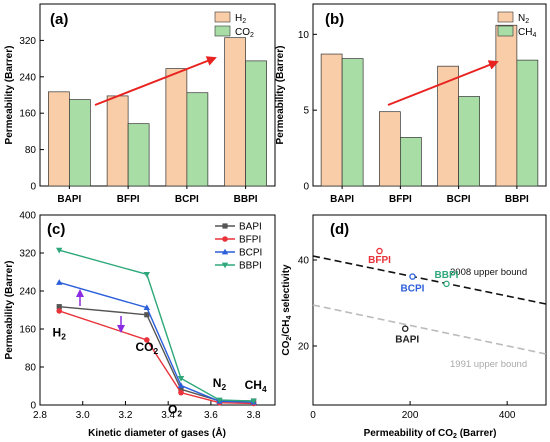 The height and width of the screenshot is (442, 550). What do you see at coordinates (411, 162) in the screenshot?
I see `bar-b-ch4-bfpi` at bounding box center [411, 162].